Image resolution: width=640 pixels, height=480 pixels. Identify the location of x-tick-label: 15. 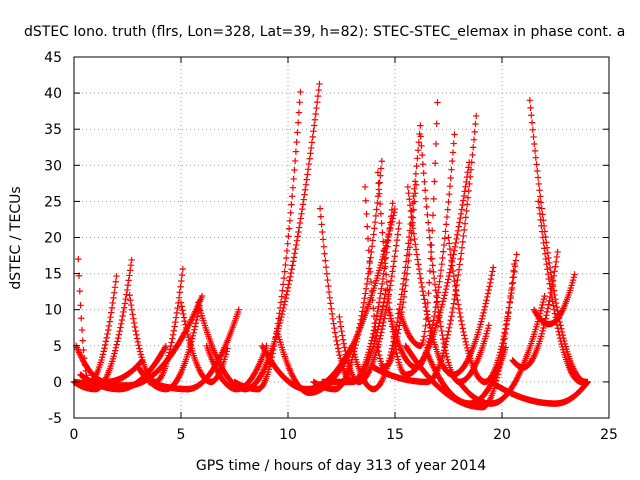
(395, 435).